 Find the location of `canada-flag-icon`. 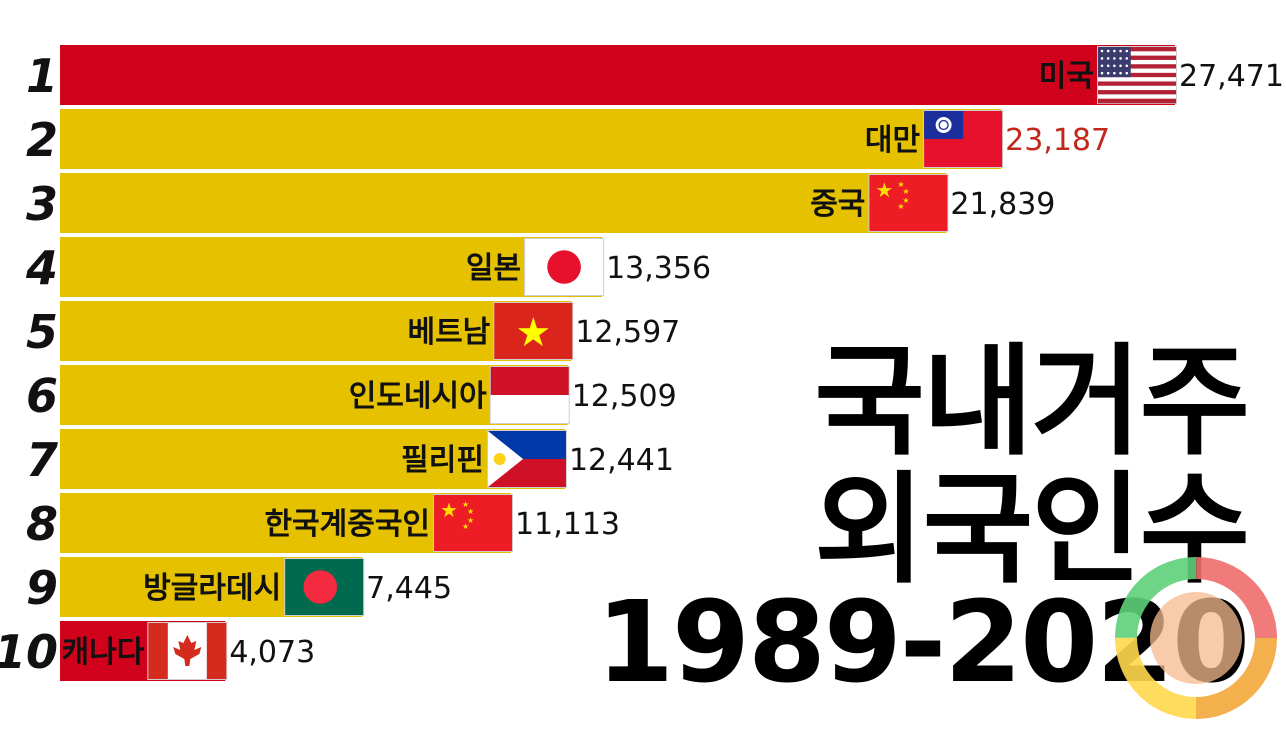

canada-flag-icon is located at coordinates (187, 651).